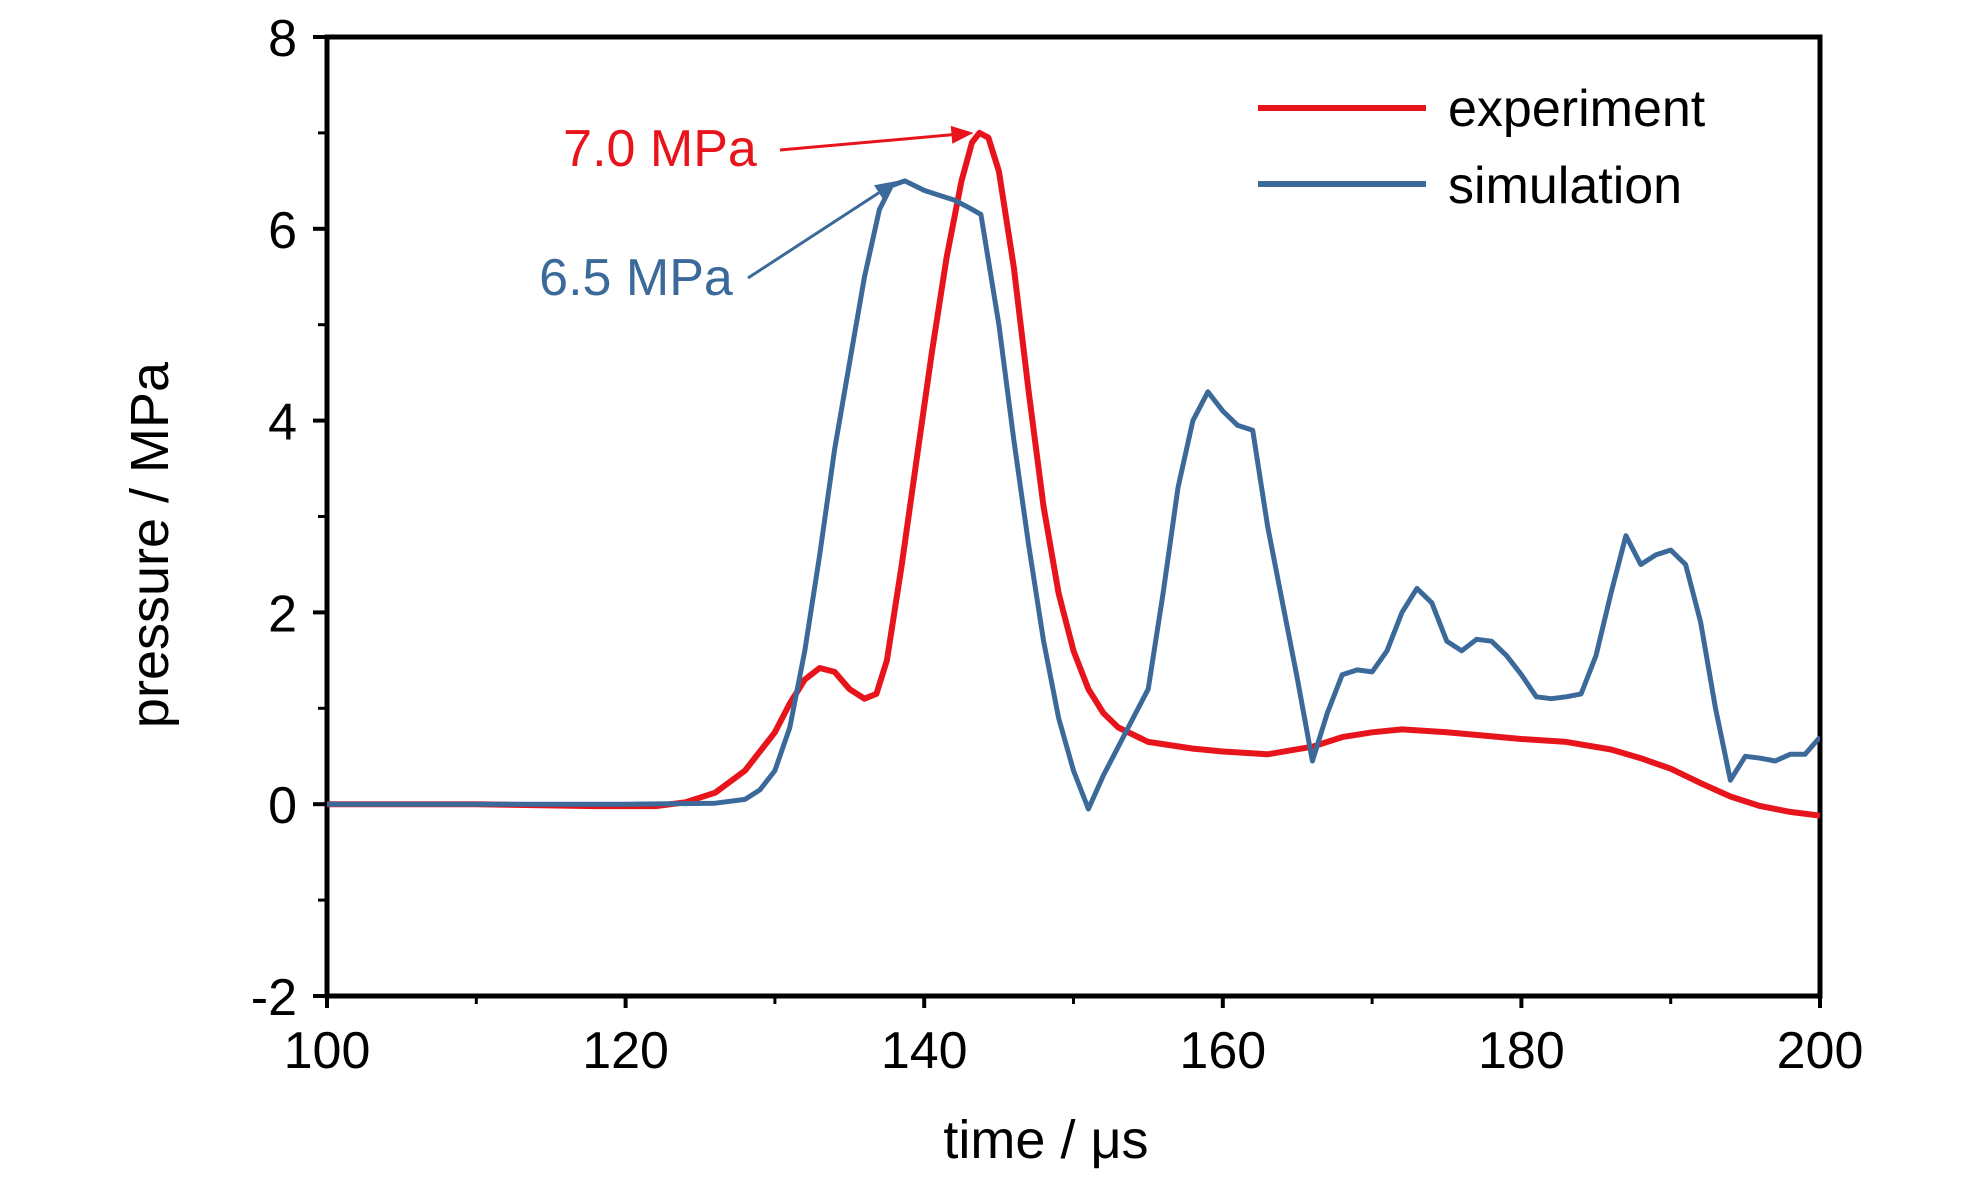  Describe the element at coordinates (1222, 1051) in the screenshot. I see `x-tick-label: 160` at that location.